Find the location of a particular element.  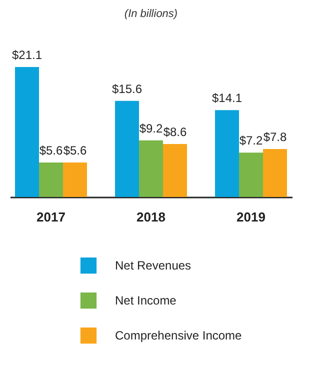

chart-title: (In billions) is located at coordinates (151, 14).